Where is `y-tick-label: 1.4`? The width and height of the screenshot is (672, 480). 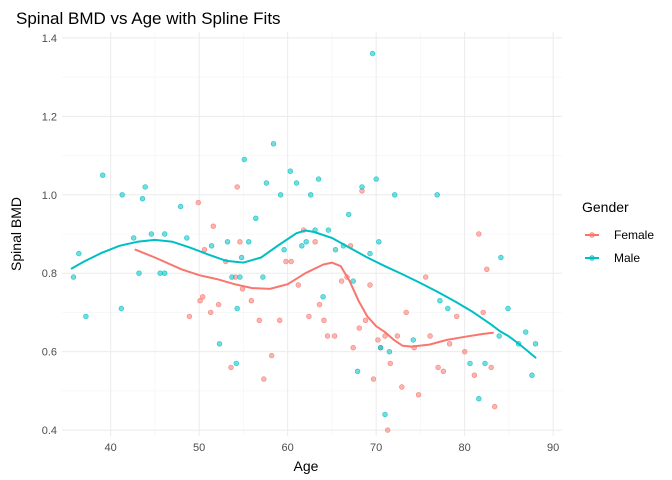
y-tick-label: 1.4 is located at coordinates (49, 39).